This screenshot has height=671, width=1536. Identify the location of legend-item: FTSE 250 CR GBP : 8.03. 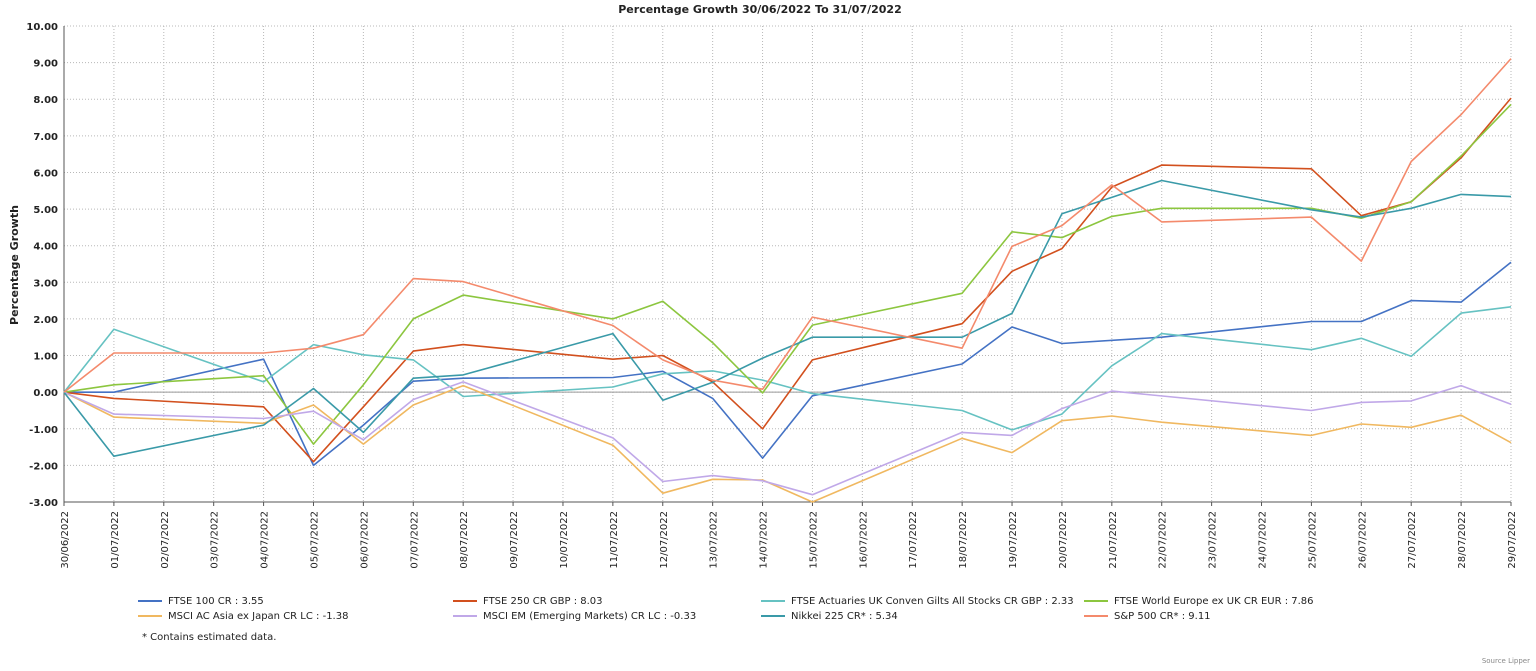
(528, 601).